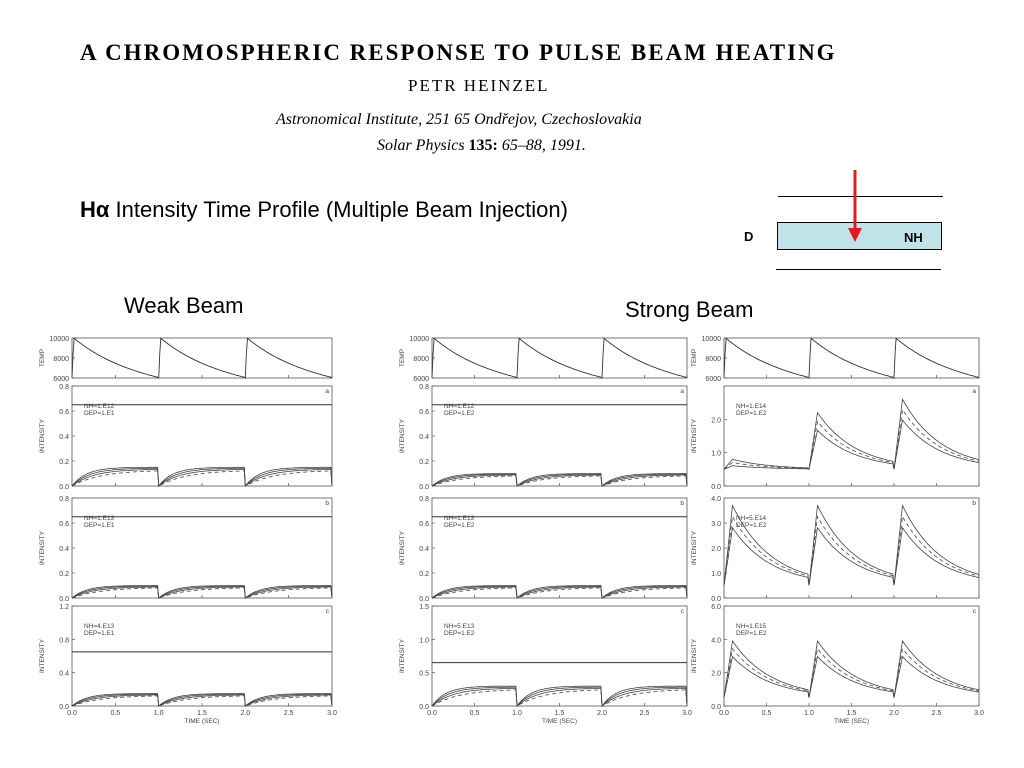  Describe the element at coordinates (421, 379) in the screenshot. I see `y-tick-label: 6000` at that location.